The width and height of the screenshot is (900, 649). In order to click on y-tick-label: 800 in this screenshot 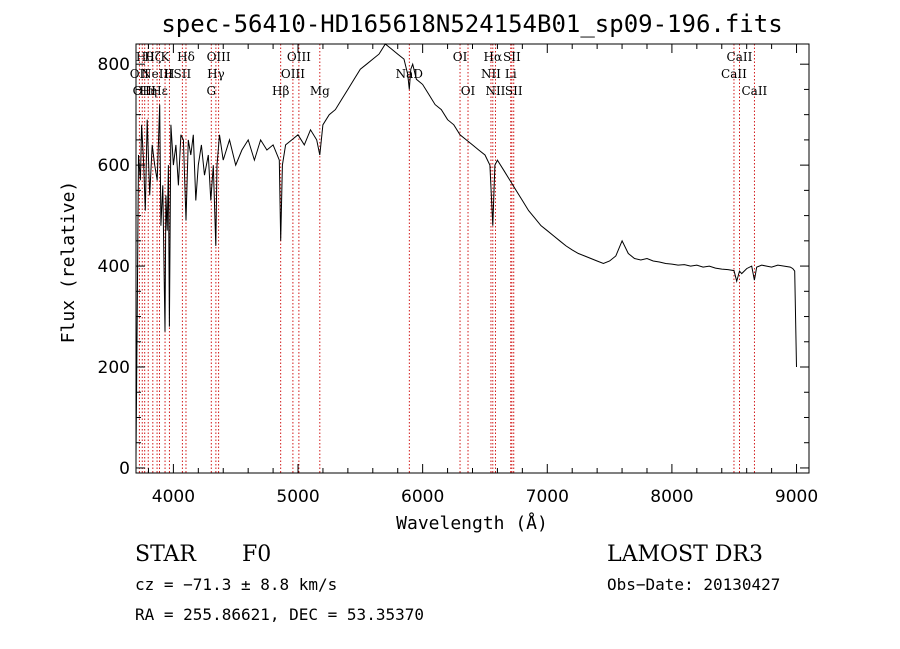, I will do `click(114, 65)`.